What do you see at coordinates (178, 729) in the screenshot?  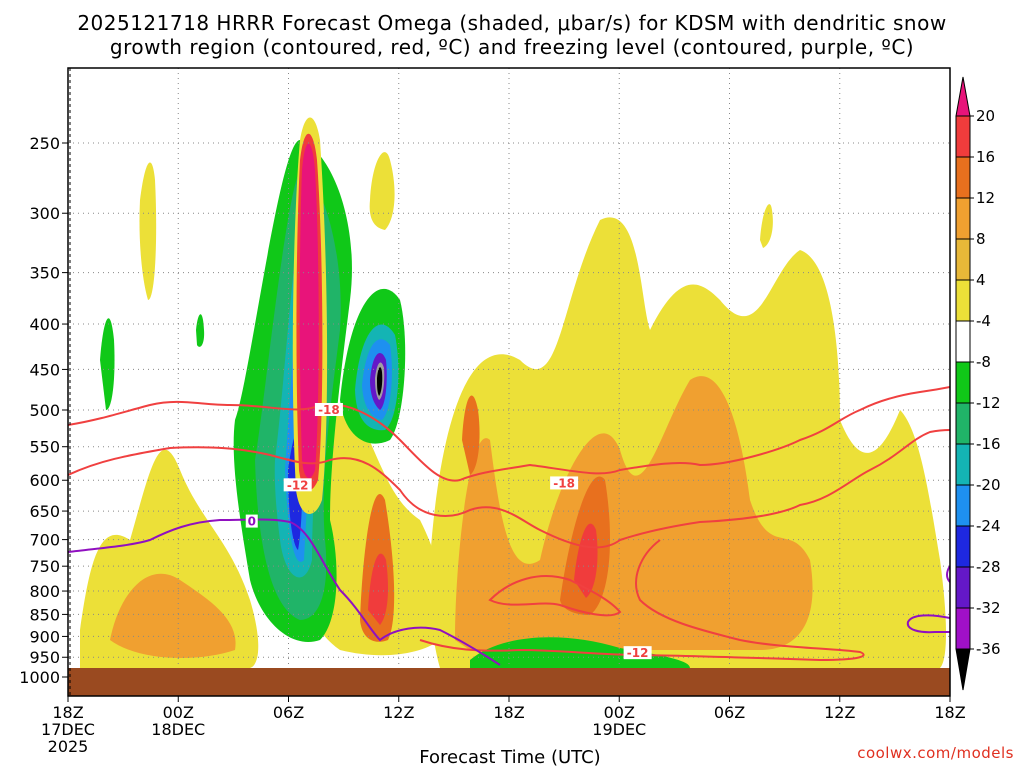 I see `x-tick-label: 18DEC` at bounding box center [178, 729].